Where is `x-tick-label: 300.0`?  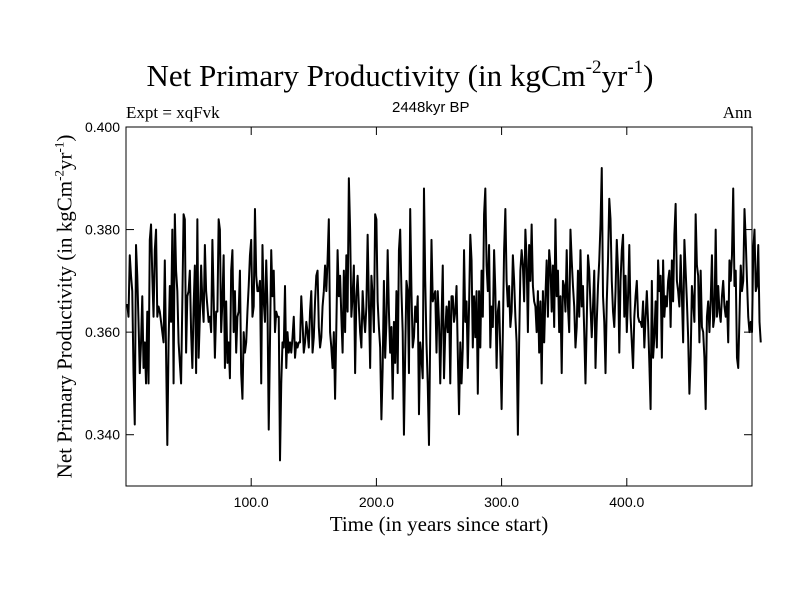 x-tick-label: 300.0 is located at coordinates (501, 502).